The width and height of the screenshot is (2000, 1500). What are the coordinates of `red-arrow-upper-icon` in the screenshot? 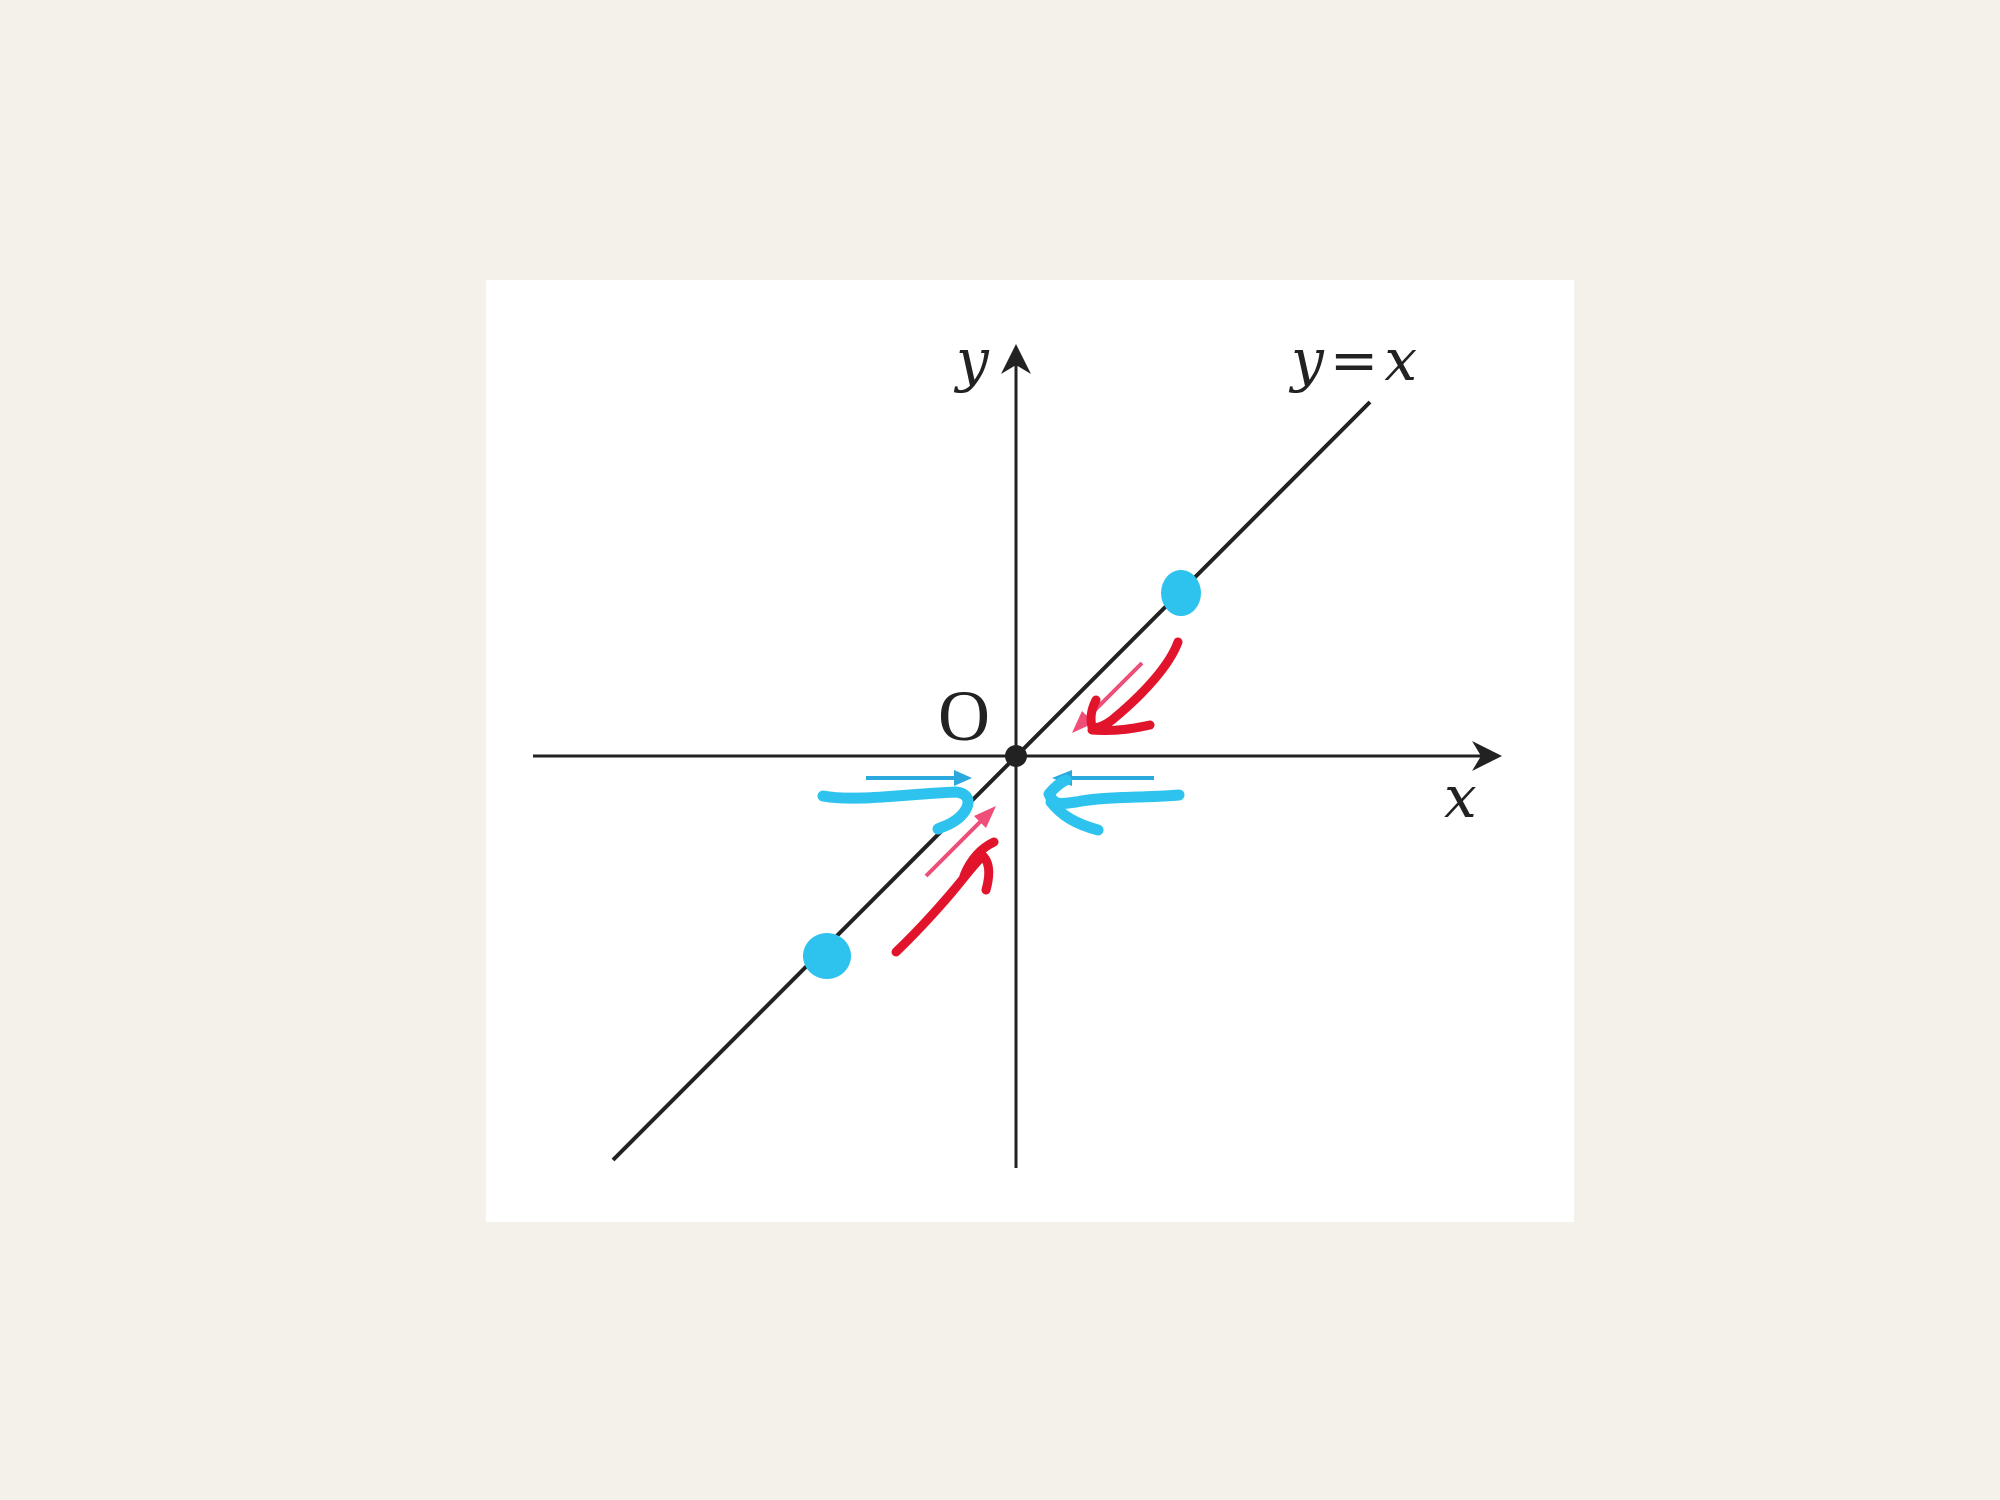 It's located at (1127, 686).